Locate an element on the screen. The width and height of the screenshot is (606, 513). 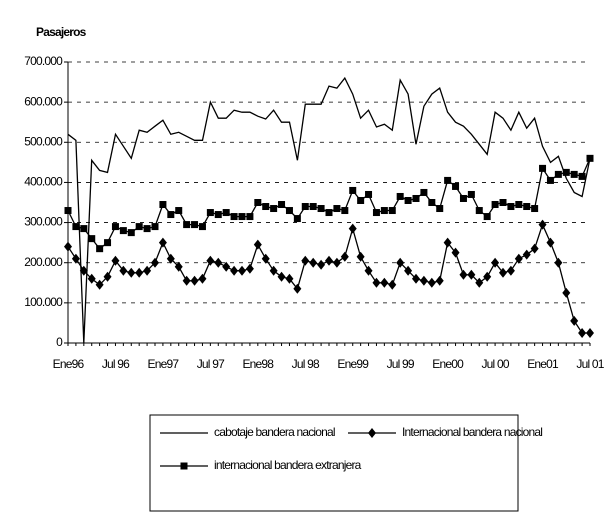
x-tick-label: Jul 99 is located at coordinates (401, 364).